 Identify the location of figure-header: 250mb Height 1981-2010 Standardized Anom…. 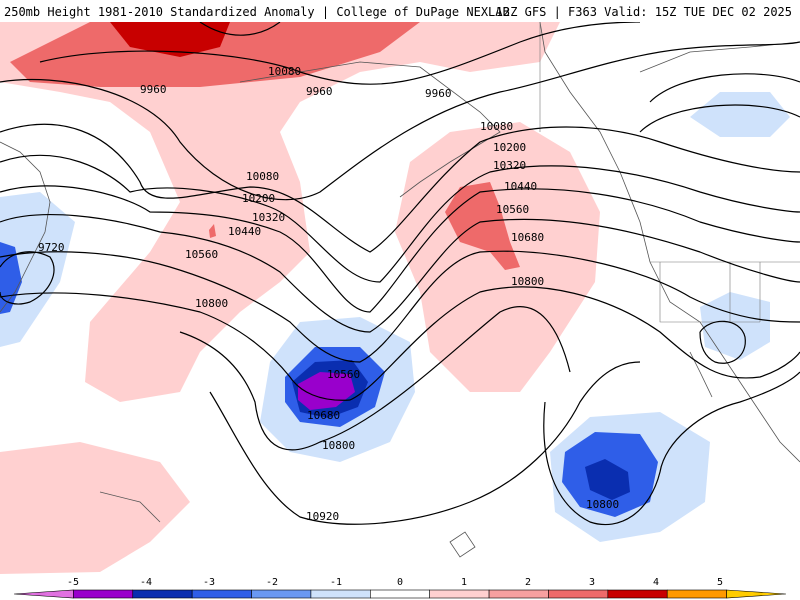
(400, 11).